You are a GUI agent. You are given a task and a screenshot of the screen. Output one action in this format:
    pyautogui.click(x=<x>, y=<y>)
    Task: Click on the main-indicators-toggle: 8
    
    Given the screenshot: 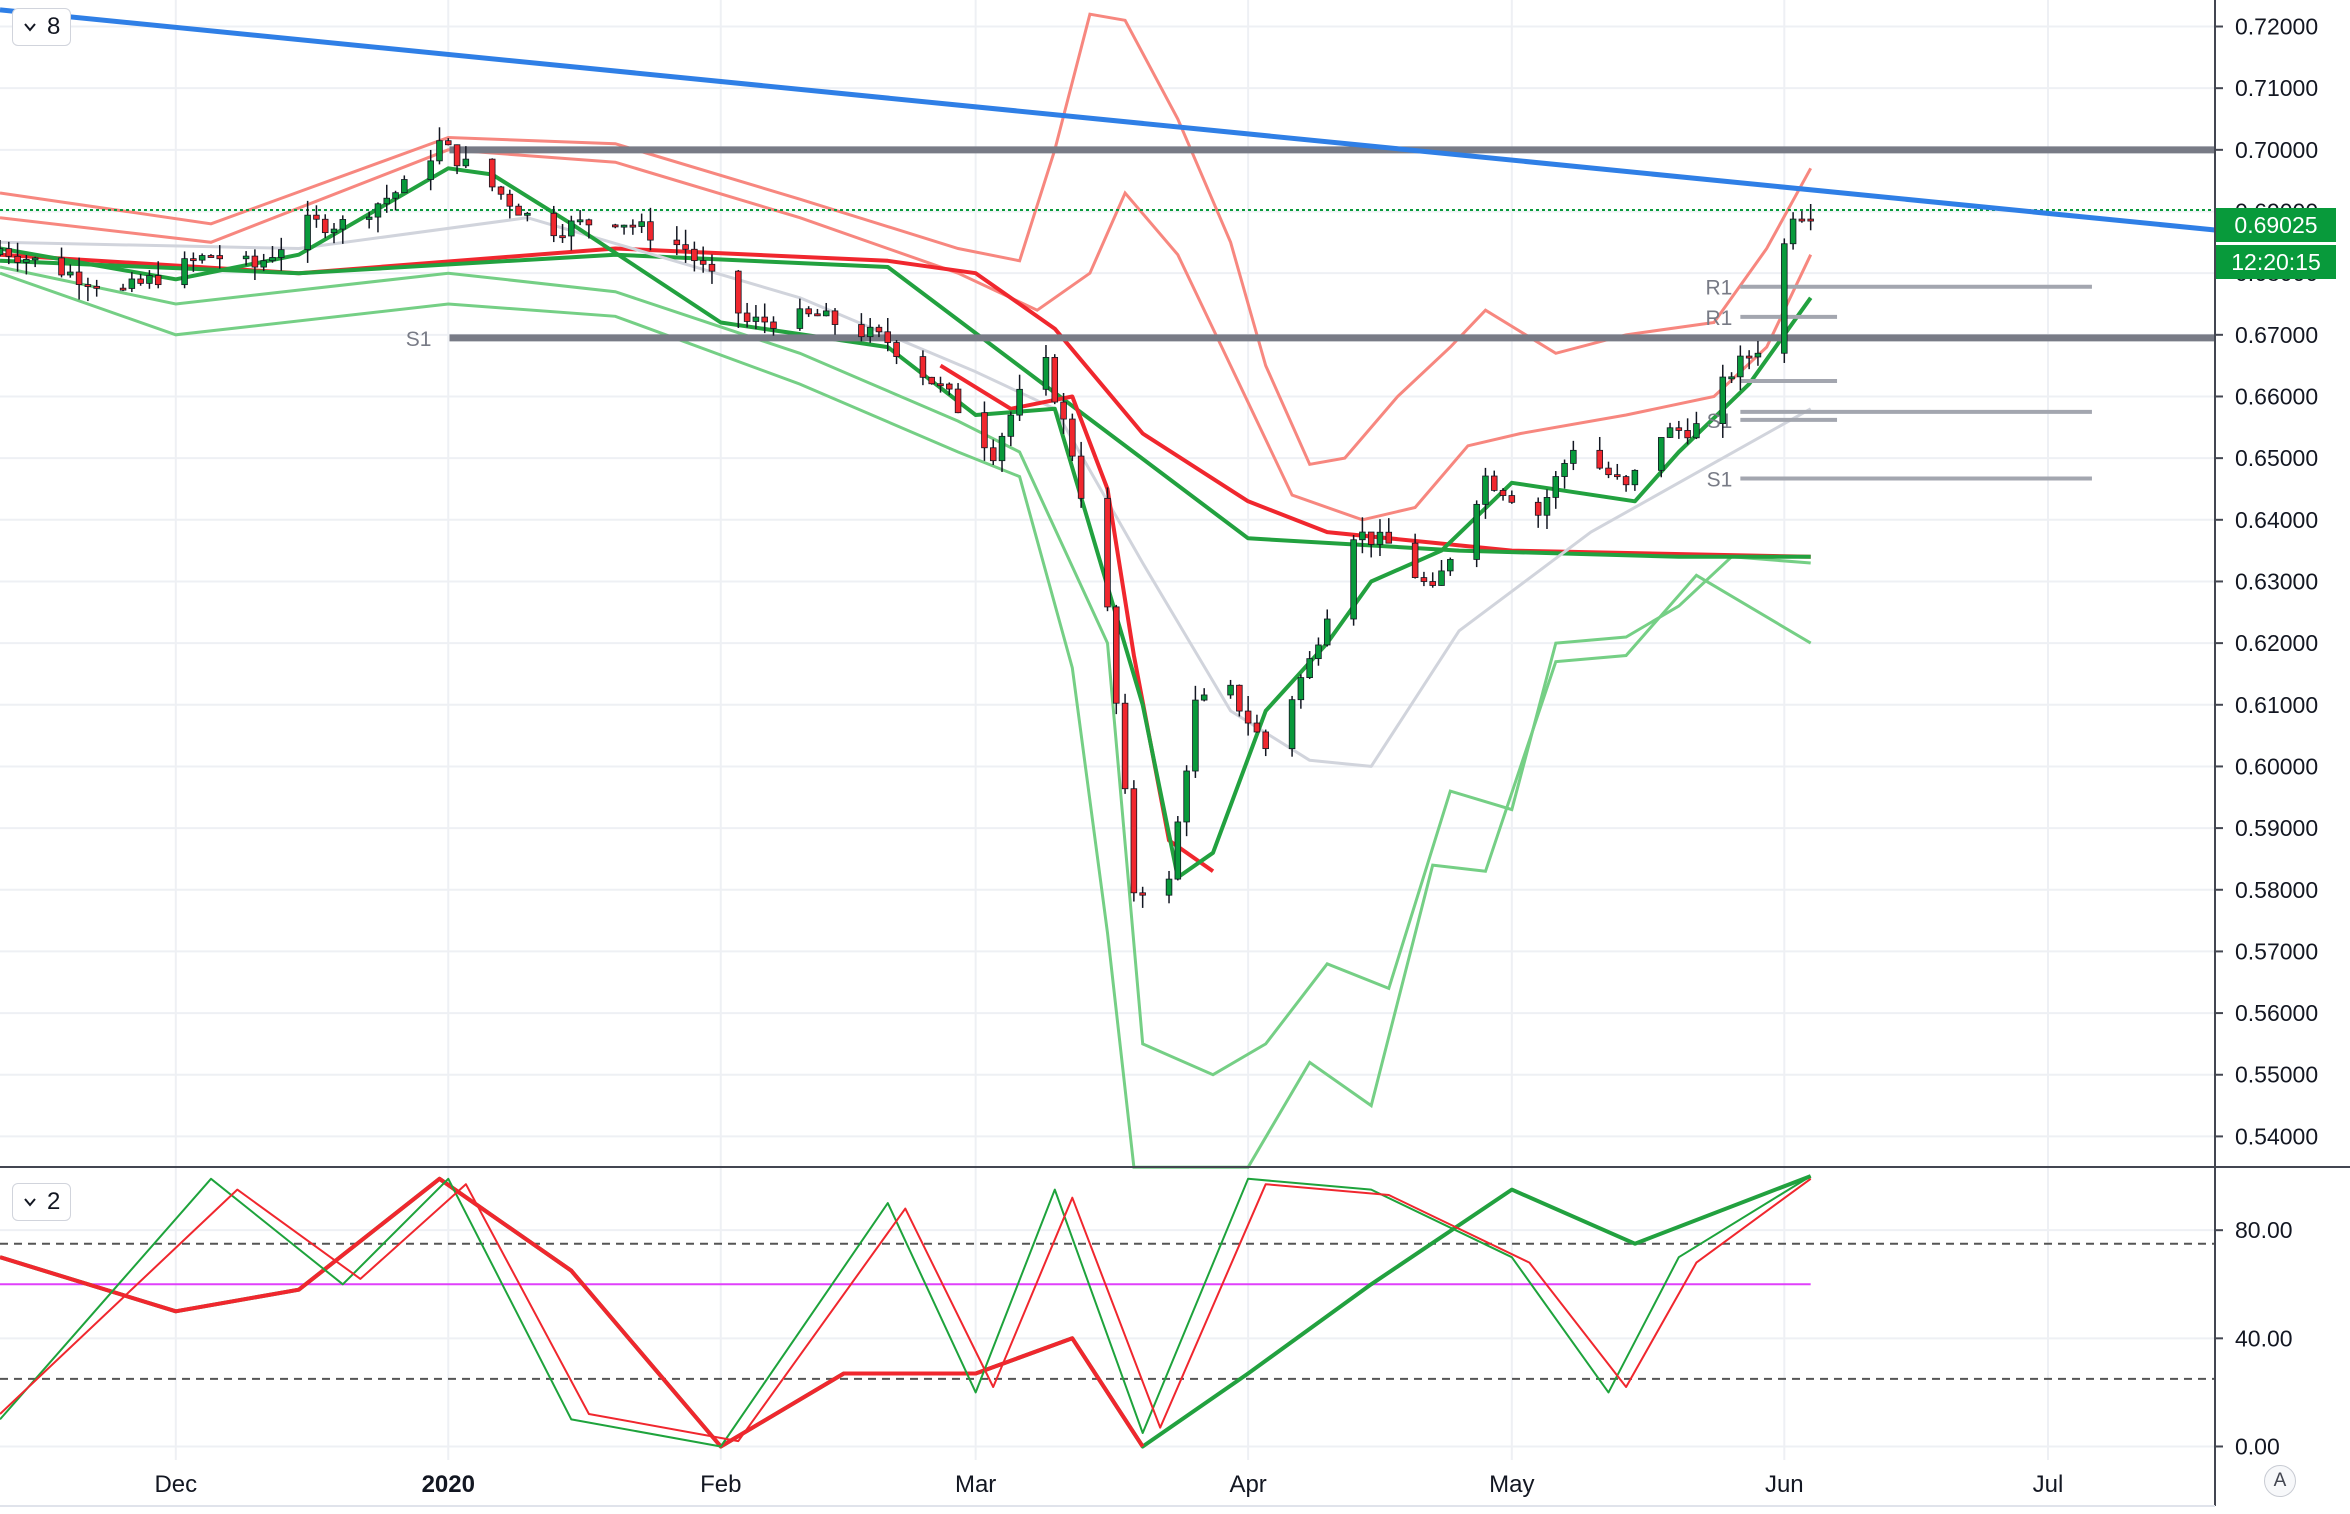 What is the action you would take?
    pyautogui.click(x=42, y=27)
    